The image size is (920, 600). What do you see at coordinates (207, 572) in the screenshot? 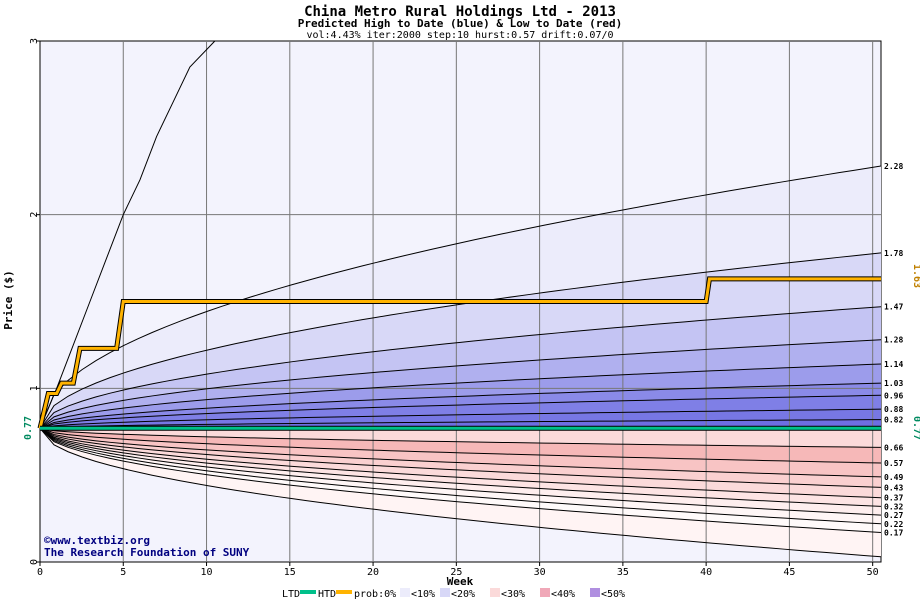
I see `x-tick-label-10: 10` at bounding box center [207, 572].